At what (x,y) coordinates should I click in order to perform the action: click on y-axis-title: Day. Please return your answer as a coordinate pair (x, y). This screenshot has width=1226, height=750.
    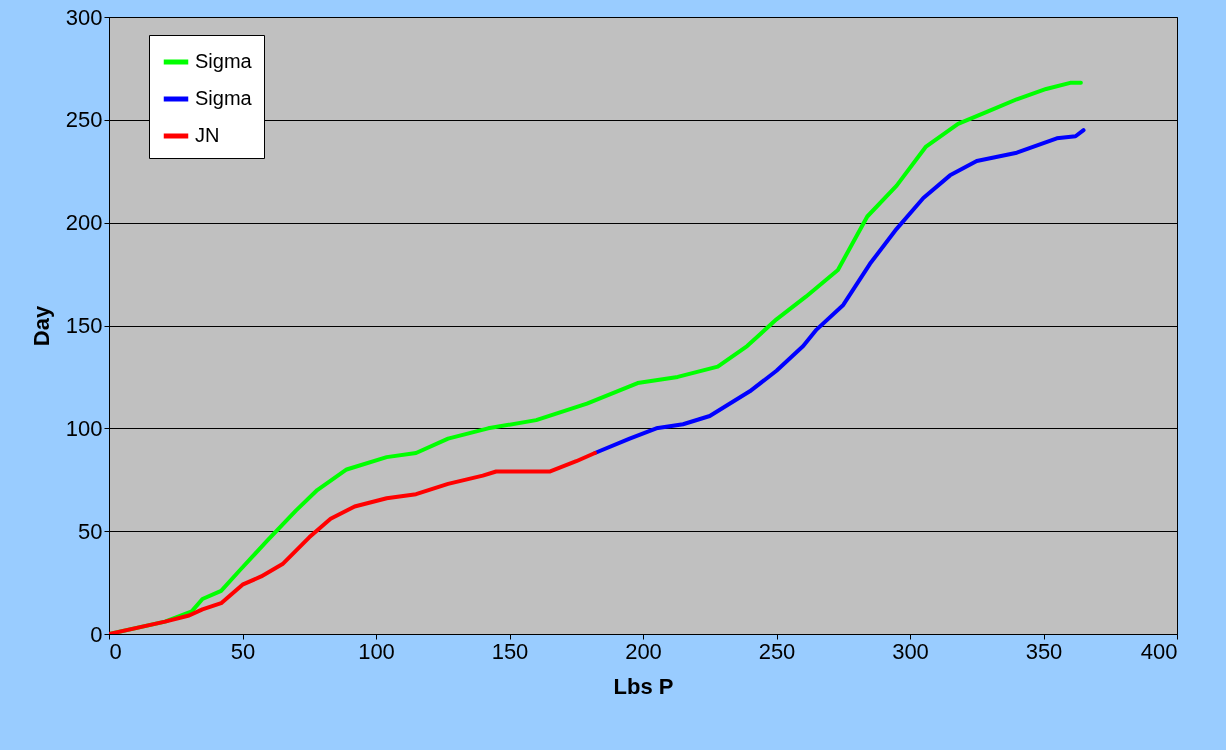
    Looking at the image, I should click on (41, 326).